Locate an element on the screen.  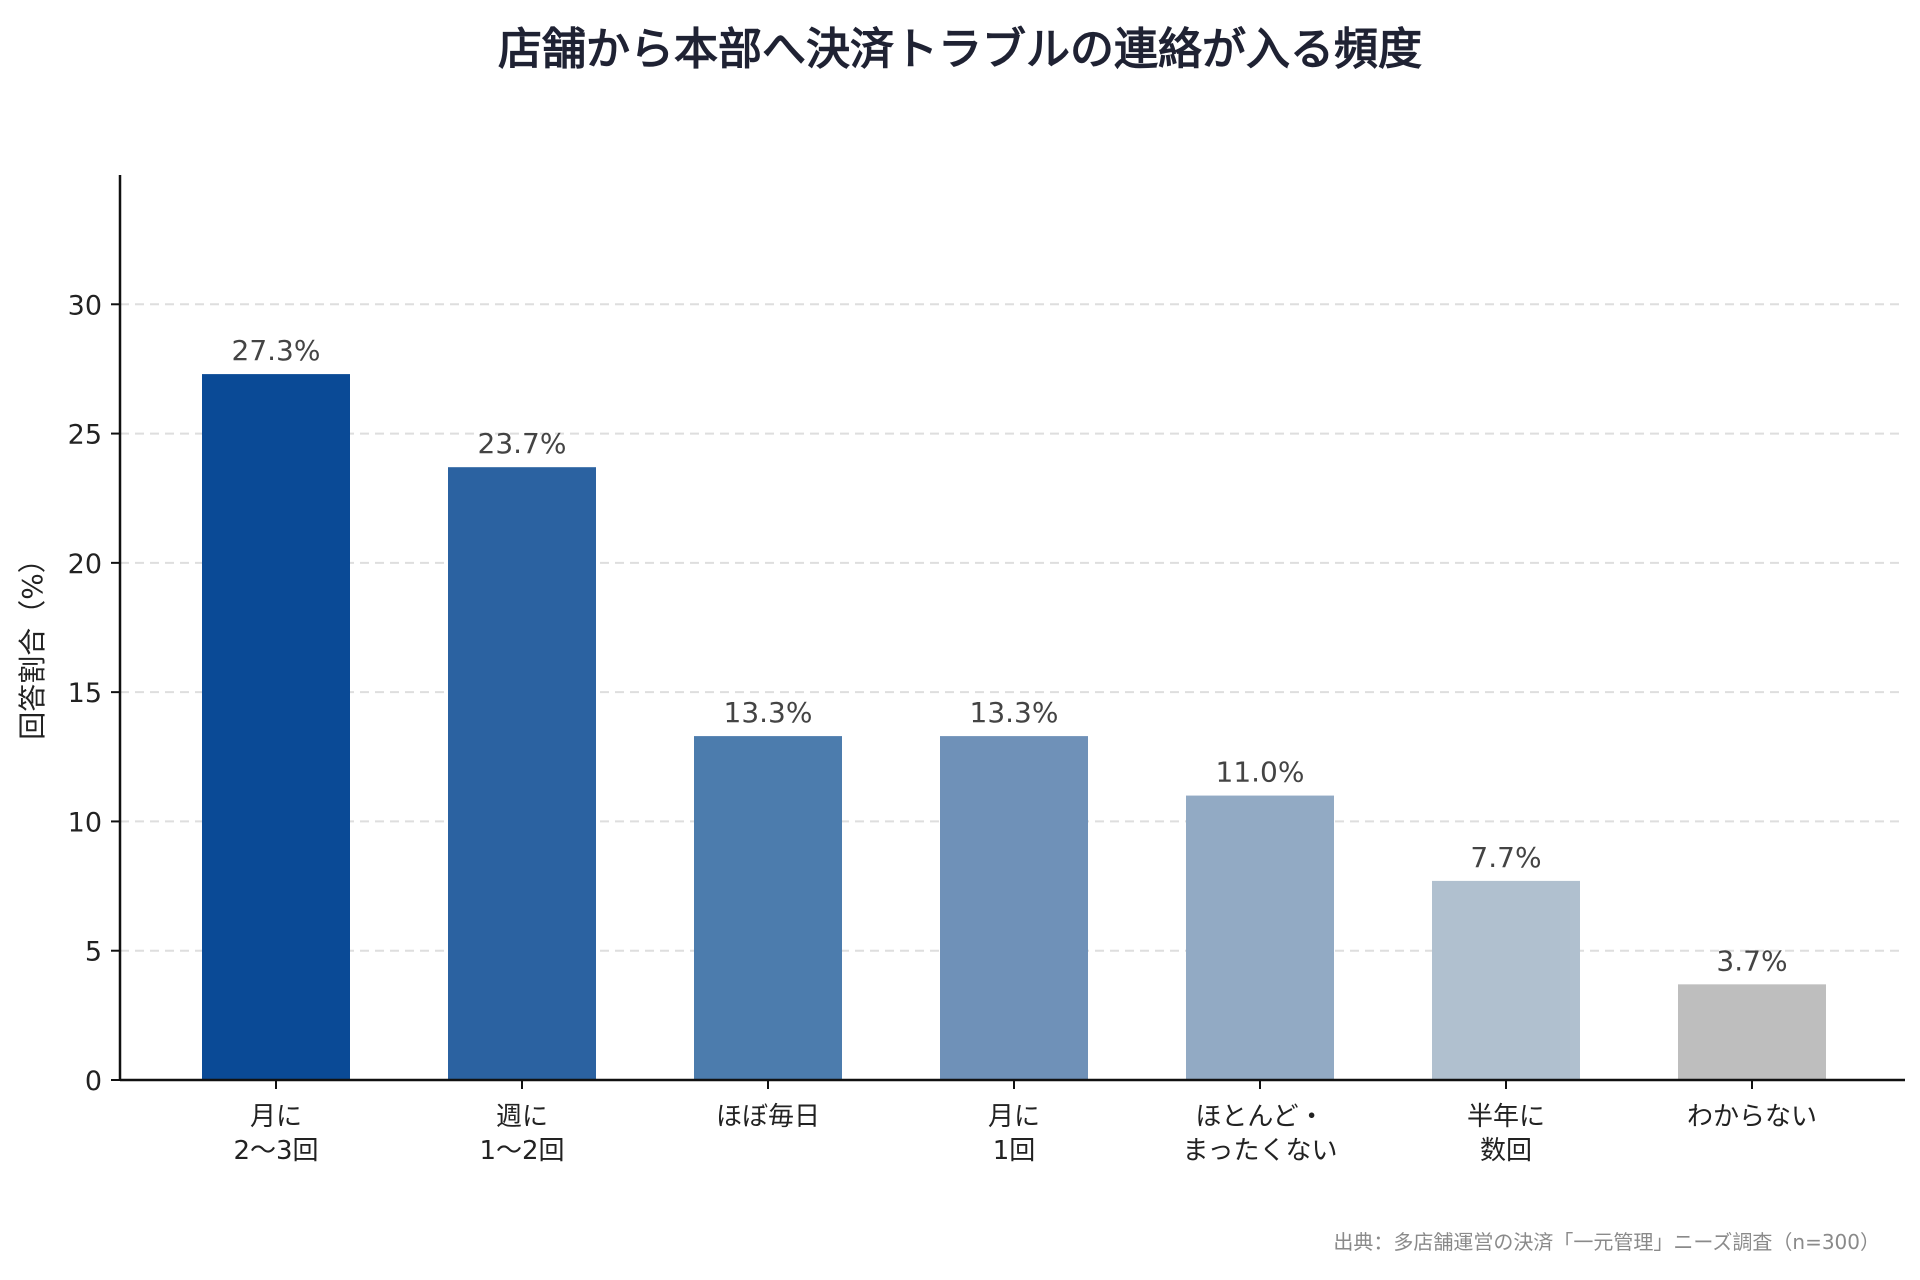
y-axis-label: 回答割合（%） is located at coordinates (32, 642).